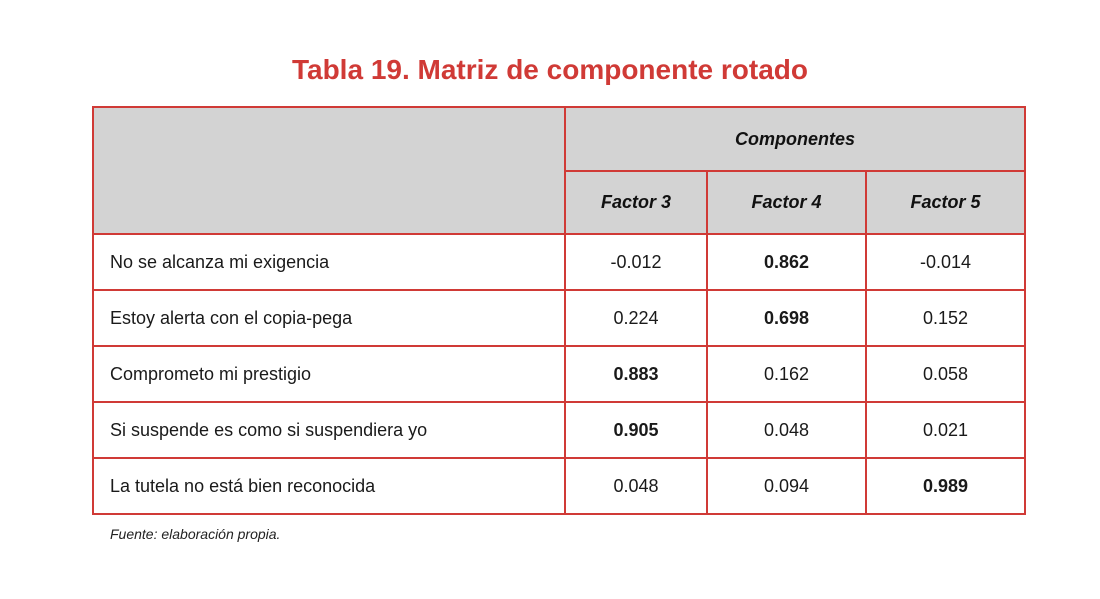 This screenshot has height=599, width=1100. I want to click on cell-value: 0.094, so click(786, 486).